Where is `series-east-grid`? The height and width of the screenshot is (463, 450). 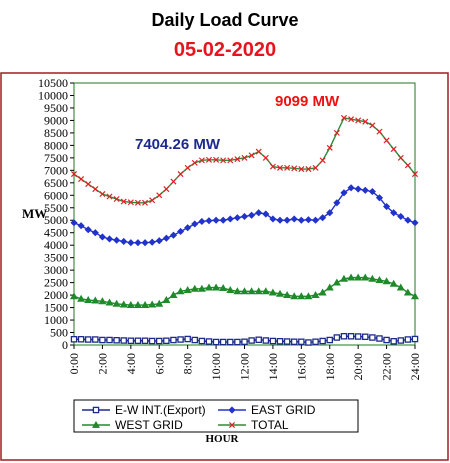 series-east-grid is located at coordinates (244, 215).